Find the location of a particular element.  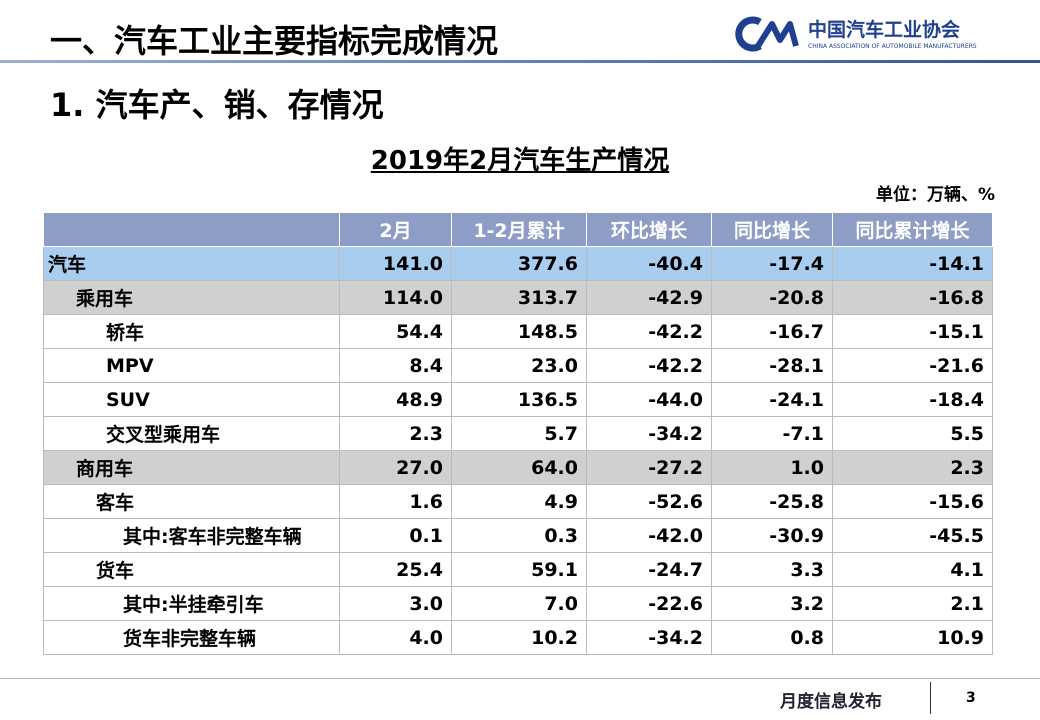

row-label: 货车 is located at coordinates (191, 569).